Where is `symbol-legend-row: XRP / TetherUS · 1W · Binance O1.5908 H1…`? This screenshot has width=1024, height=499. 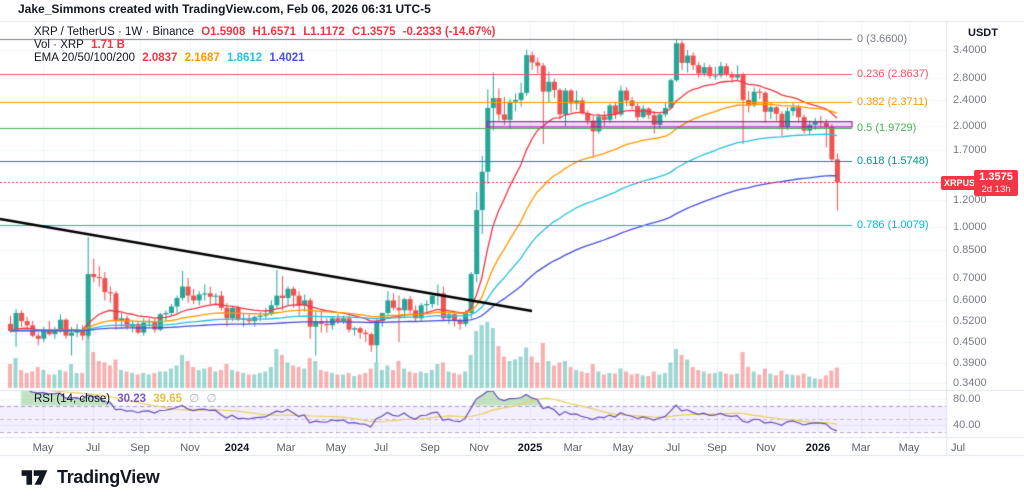
symbol-legend-row: XRP / TetherUS · 1W · Binance O1.5908 H1… is located at coordinates (266, 32).